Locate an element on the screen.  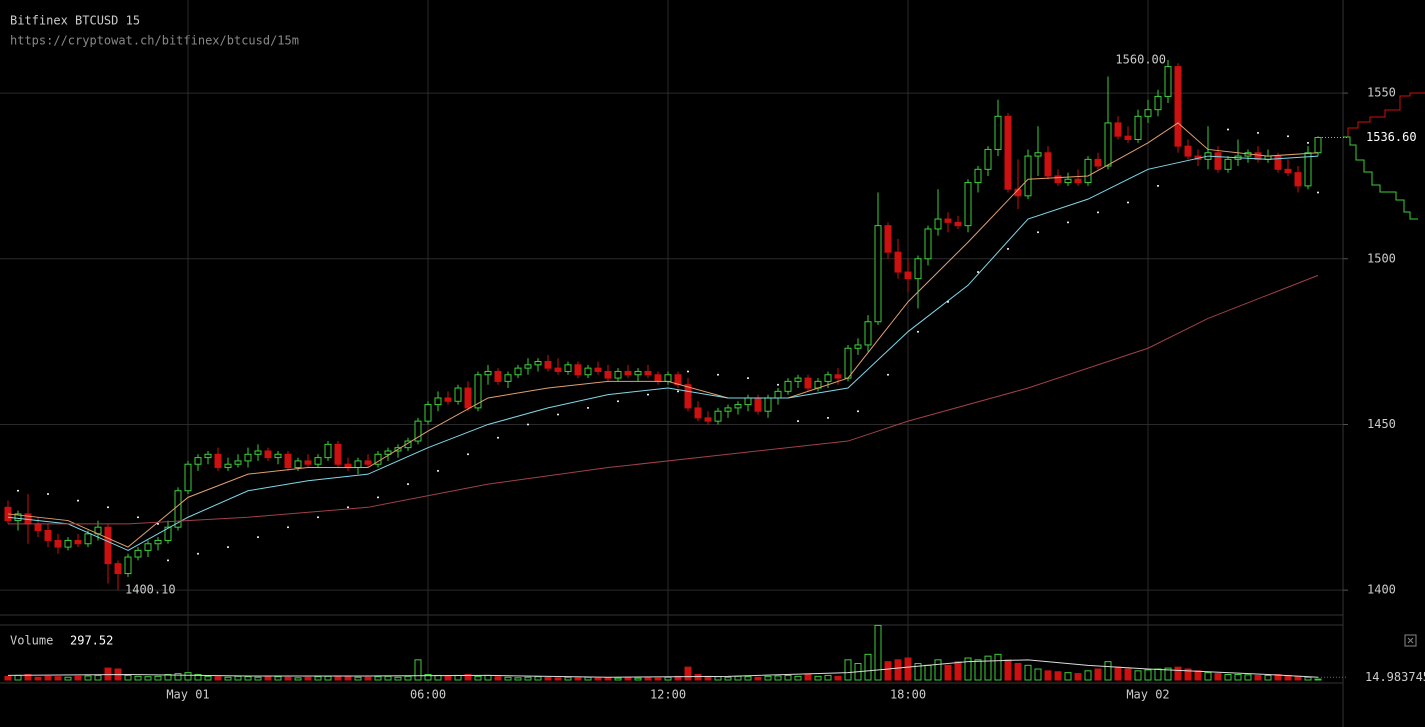
close-button is located at coordinates (1410, 640).